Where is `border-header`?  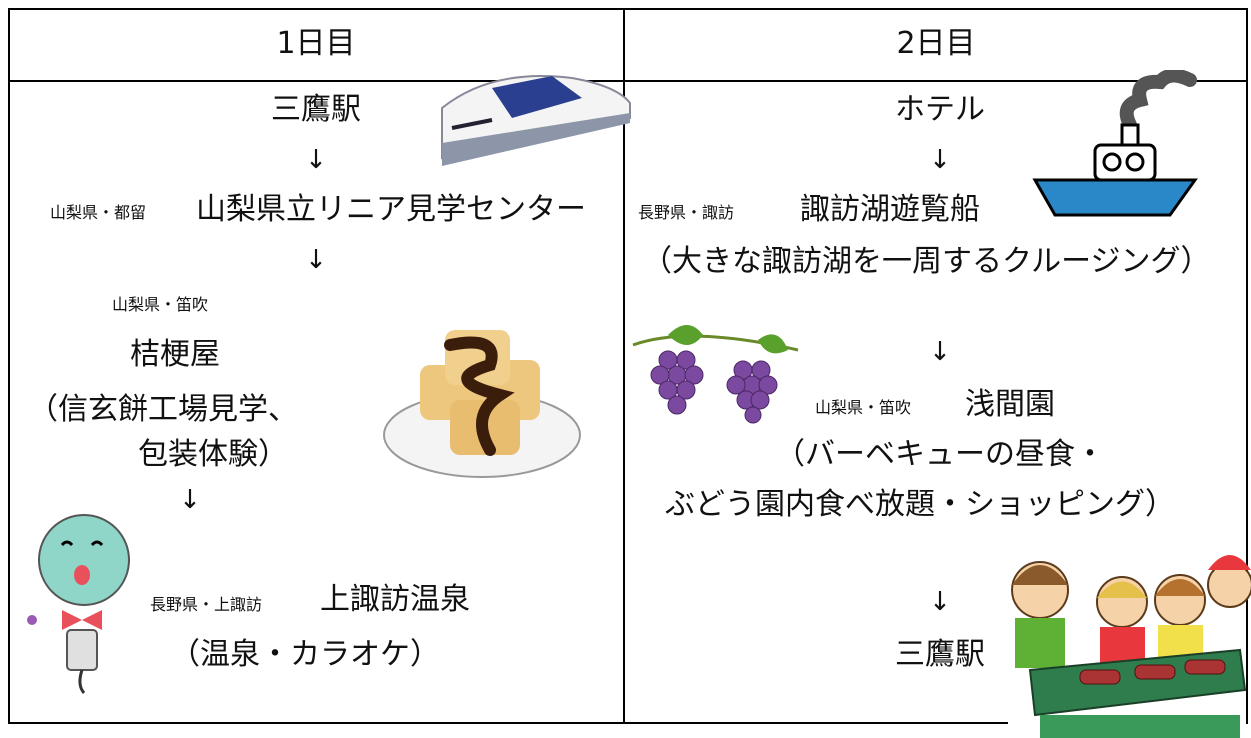 border-header is located at coordinates (628, 81).